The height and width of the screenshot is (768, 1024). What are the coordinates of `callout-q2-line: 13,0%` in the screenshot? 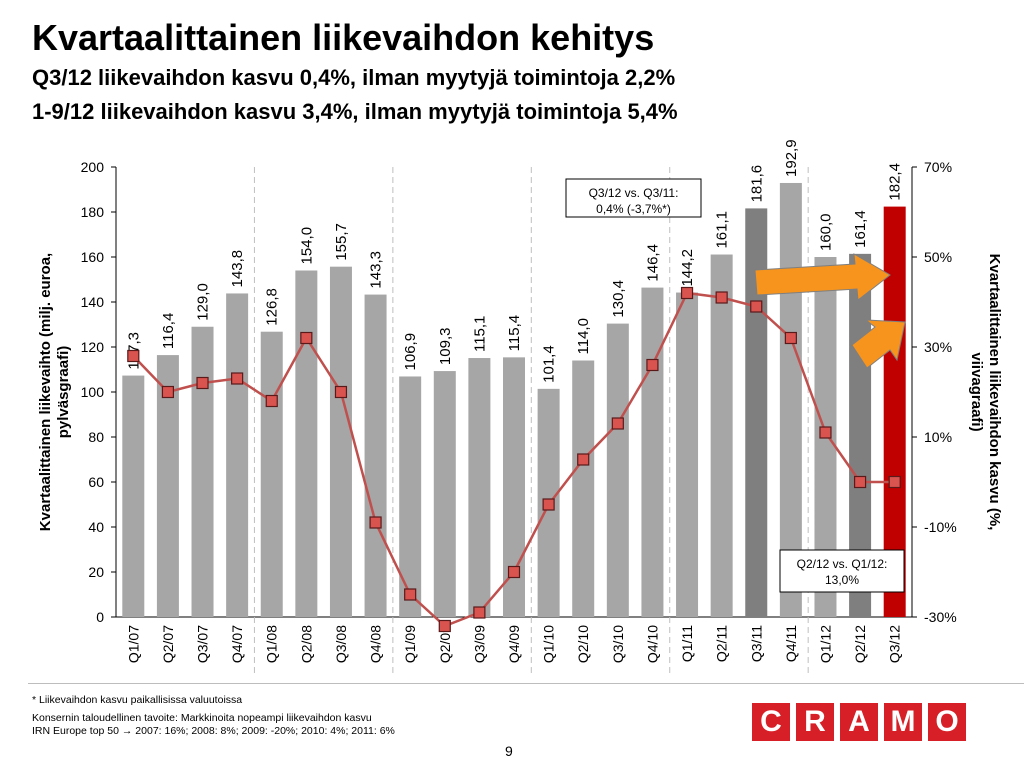 It's located at (842, 580).